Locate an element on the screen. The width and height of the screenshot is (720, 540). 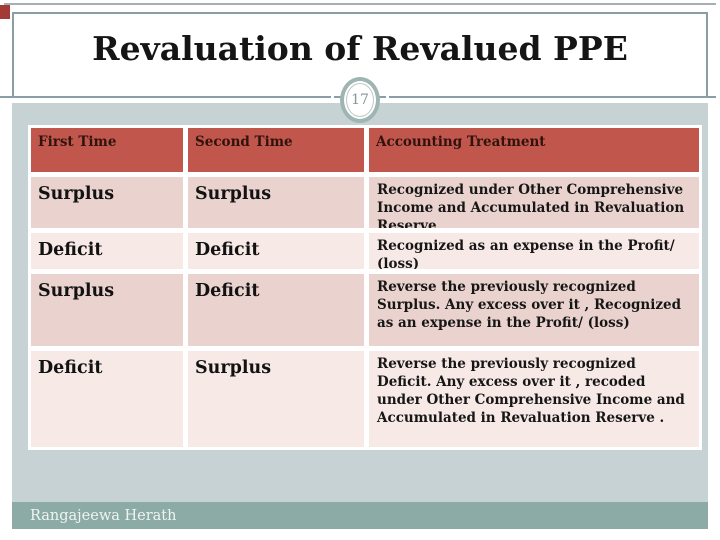
divider-dash-left is located at coordinates (337, 97).